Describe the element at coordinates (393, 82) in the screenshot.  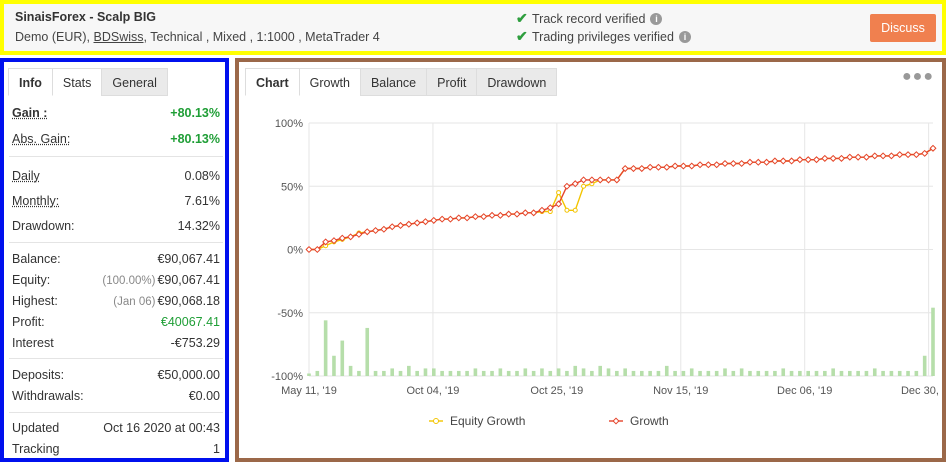
I see `tab-balance: Balance` at that location.